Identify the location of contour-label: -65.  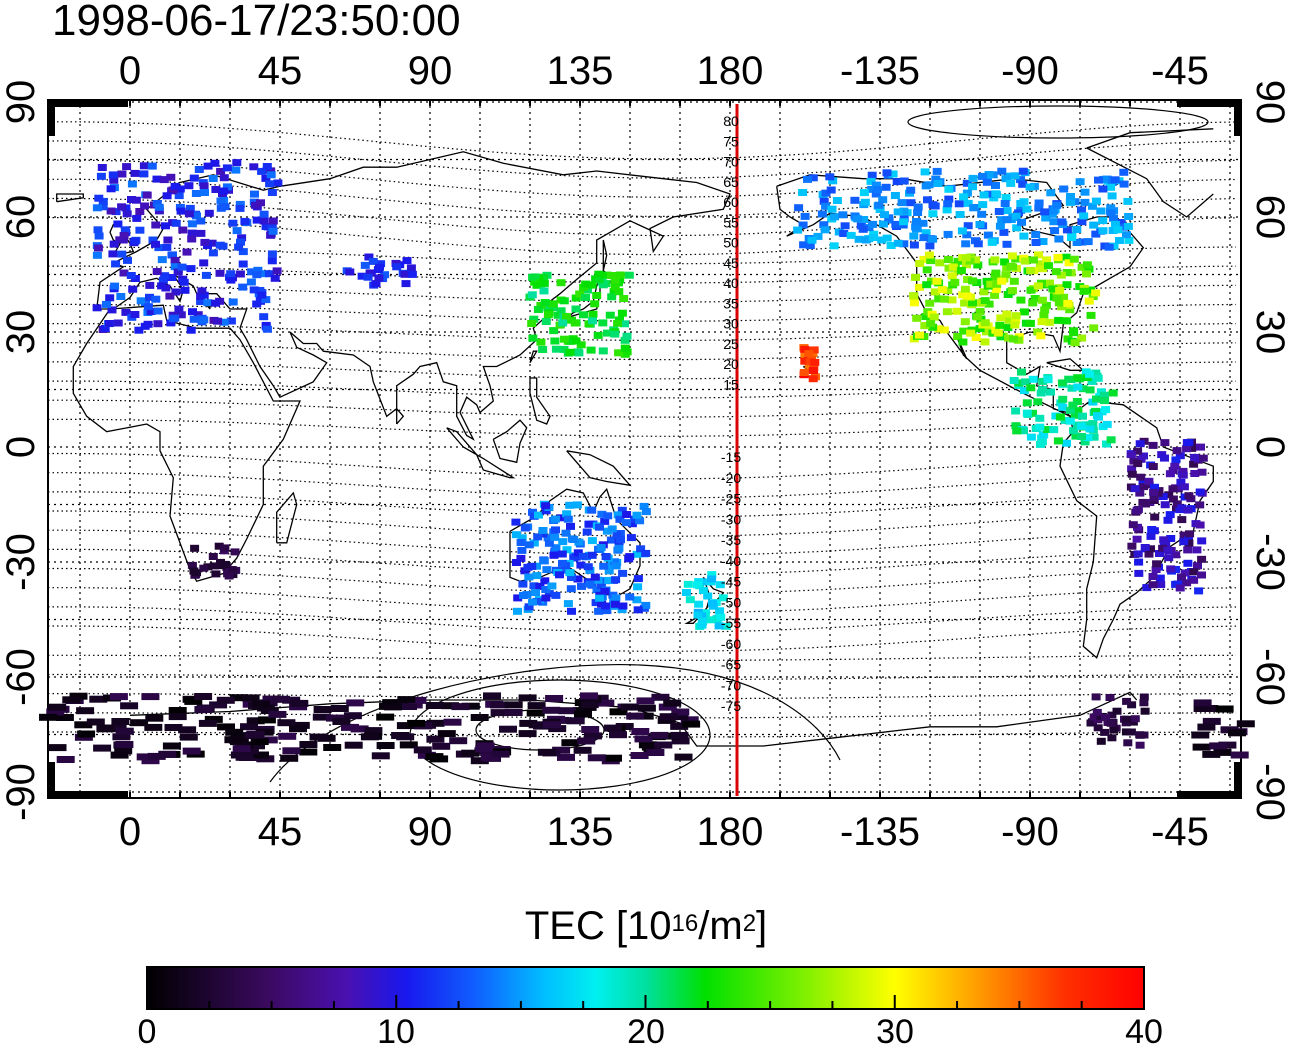
(731, 665).